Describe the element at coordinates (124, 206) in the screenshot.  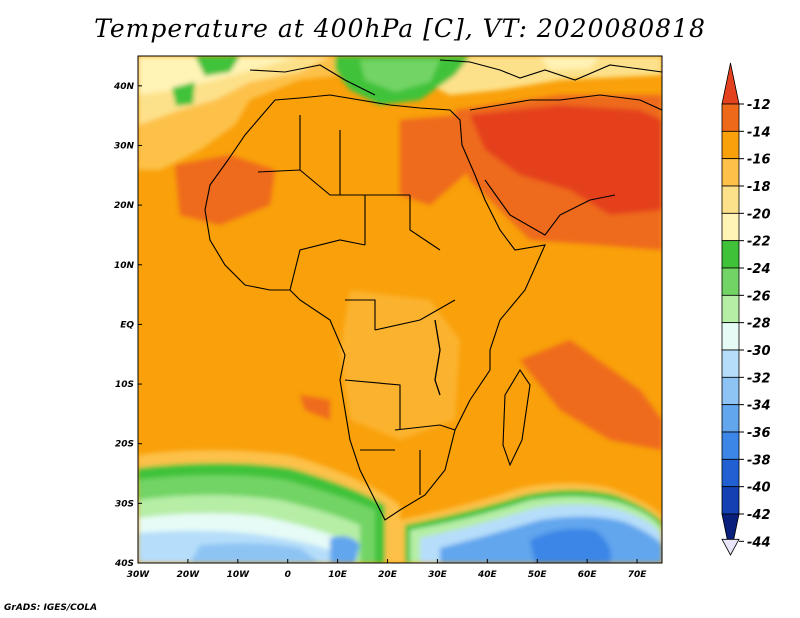
I see `lat-tick-label: 20N` at that location.